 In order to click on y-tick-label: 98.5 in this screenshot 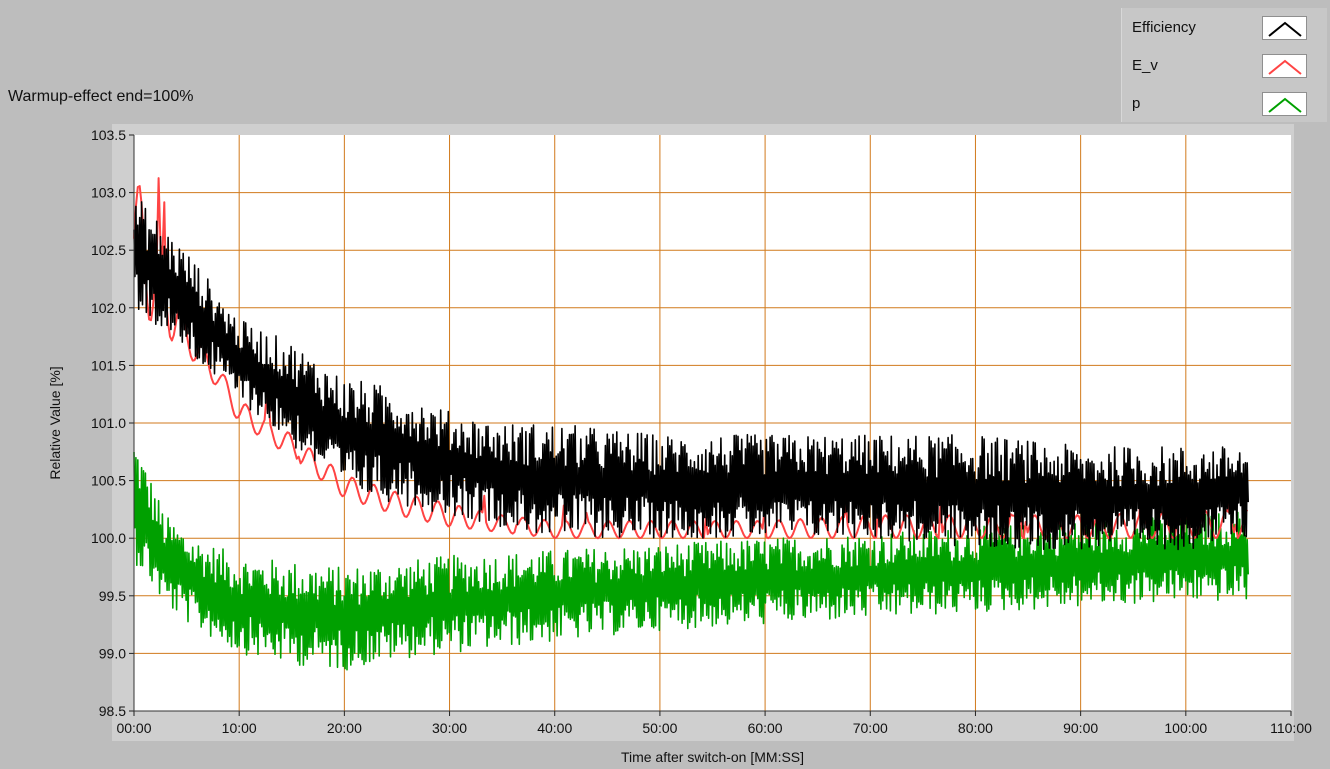, I will do `click(112, 711)`.